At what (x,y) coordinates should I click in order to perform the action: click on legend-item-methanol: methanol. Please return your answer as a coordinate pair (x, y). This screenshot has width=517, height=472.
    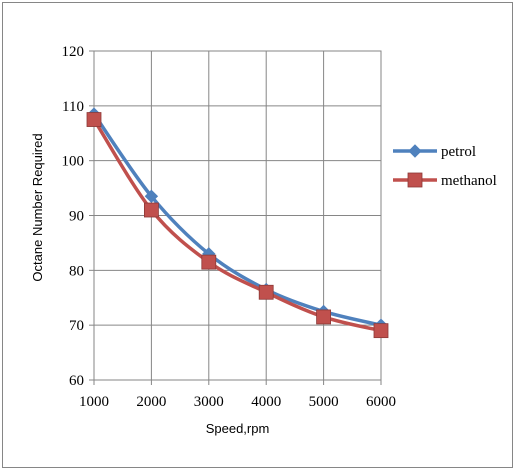
    Looking at the image, I should click on (445, 180).